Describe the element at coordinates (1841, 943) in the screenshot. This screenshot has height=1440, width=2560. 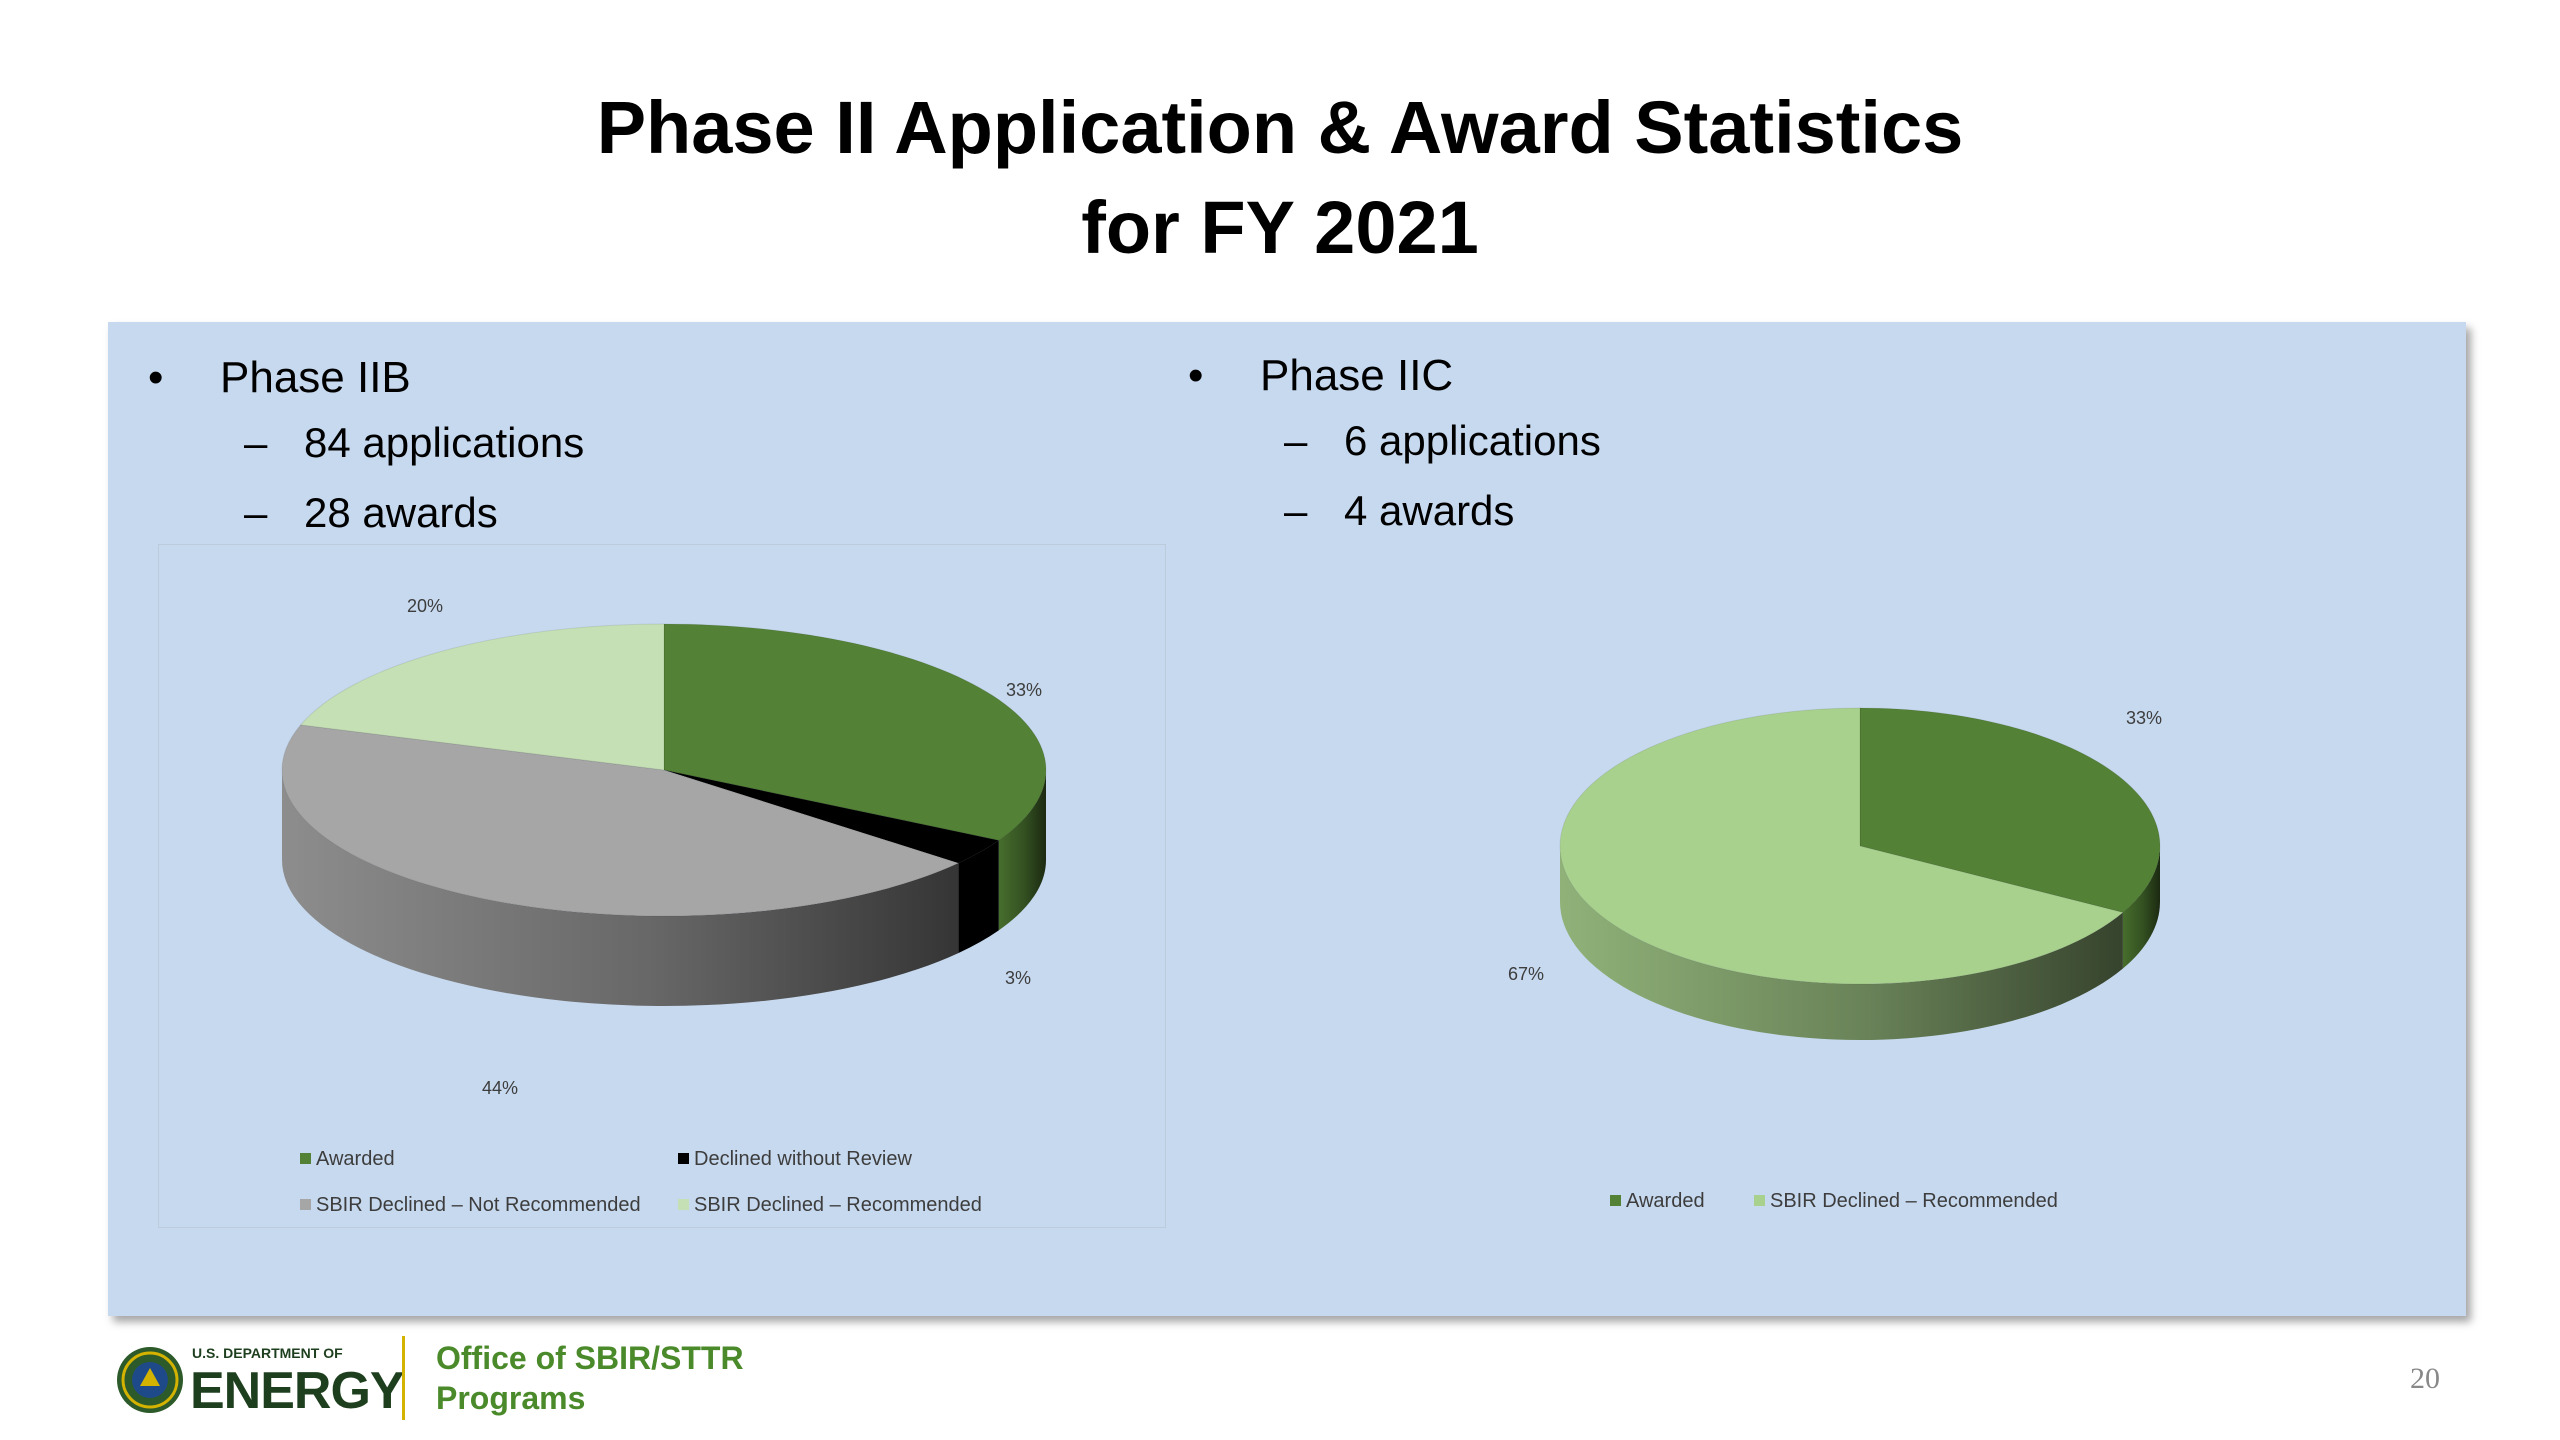
I see `iic-side-sbir-declined-recommended` at that location.